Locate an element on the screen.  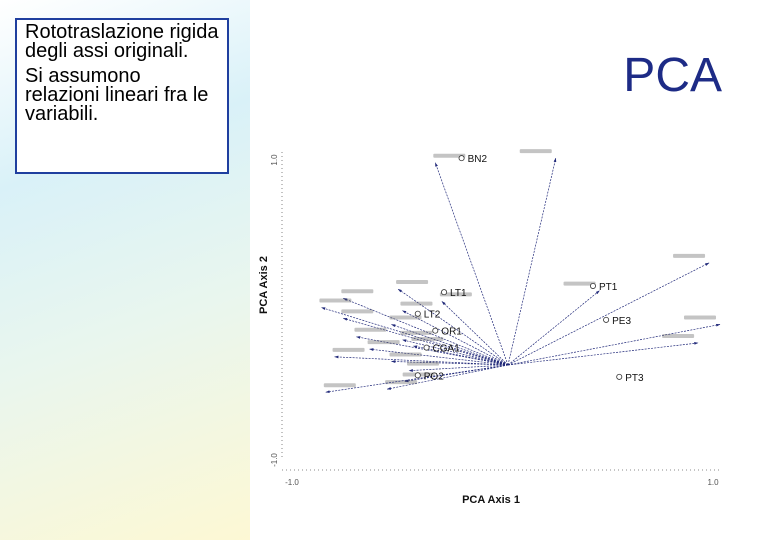
group-point-pe3 is located at coordinates (606, 319).